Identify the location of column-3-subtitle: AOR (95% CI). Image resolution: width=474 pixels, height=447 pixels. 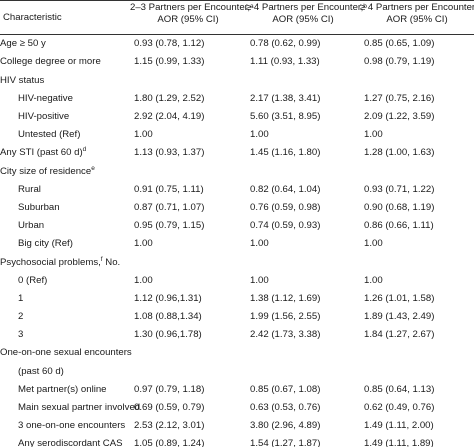
(417, 19).